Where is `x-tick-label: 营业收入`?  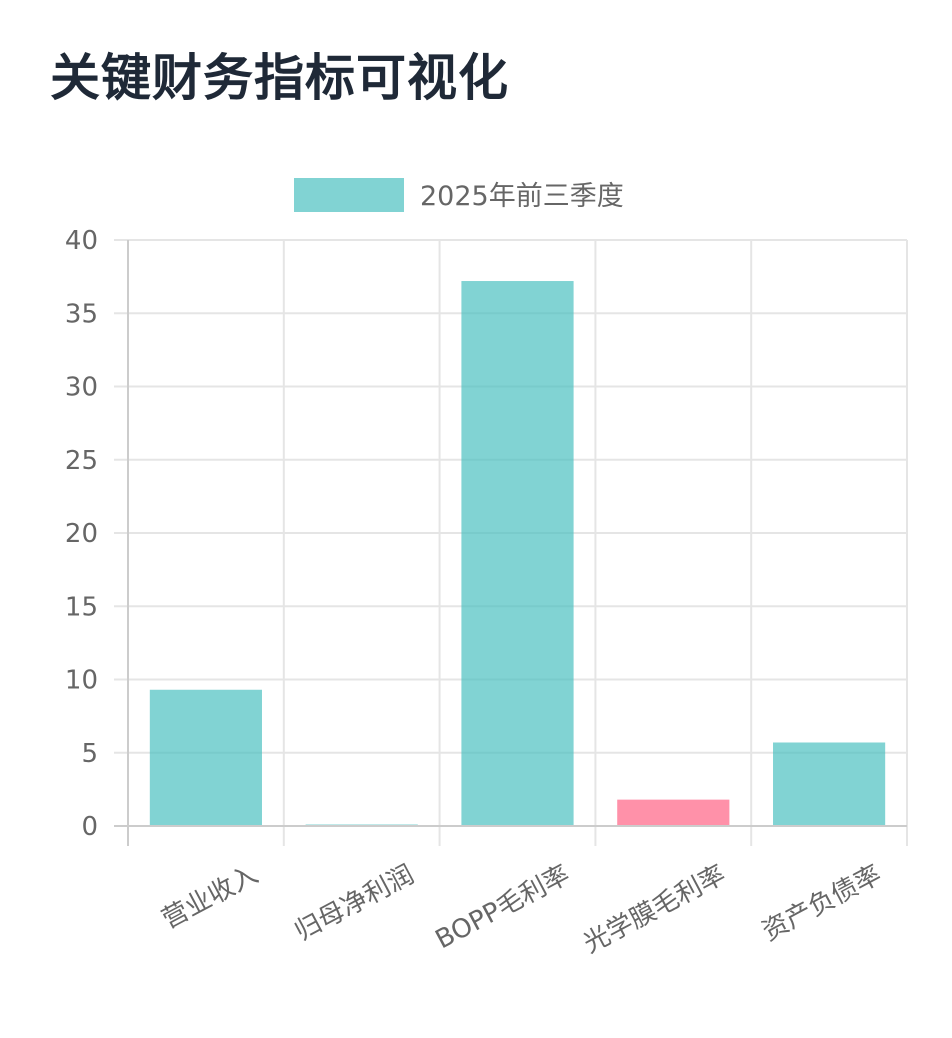 x-tick-label: 营业收入 is located at coordinates (210, 897).